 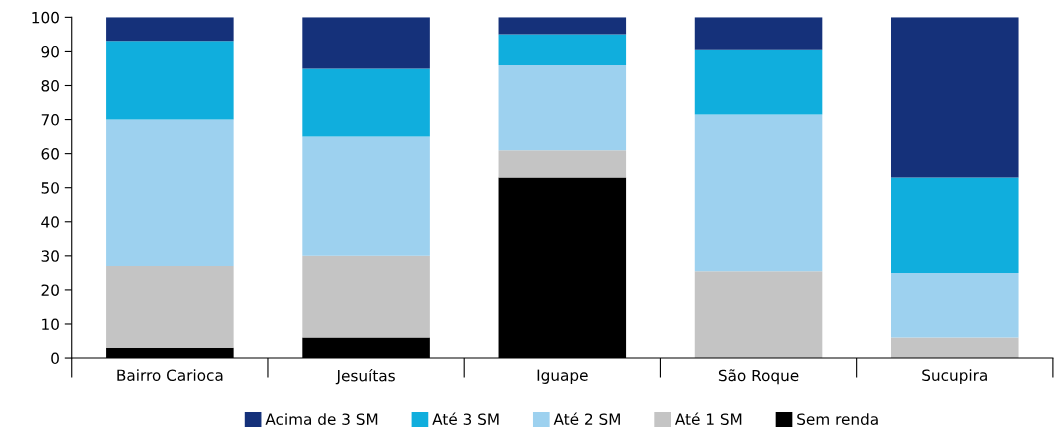 What do you see at coordinates (50, 324) in the screenshot?
I see `y-tick-label: 10` at bounding box center [50, 324].